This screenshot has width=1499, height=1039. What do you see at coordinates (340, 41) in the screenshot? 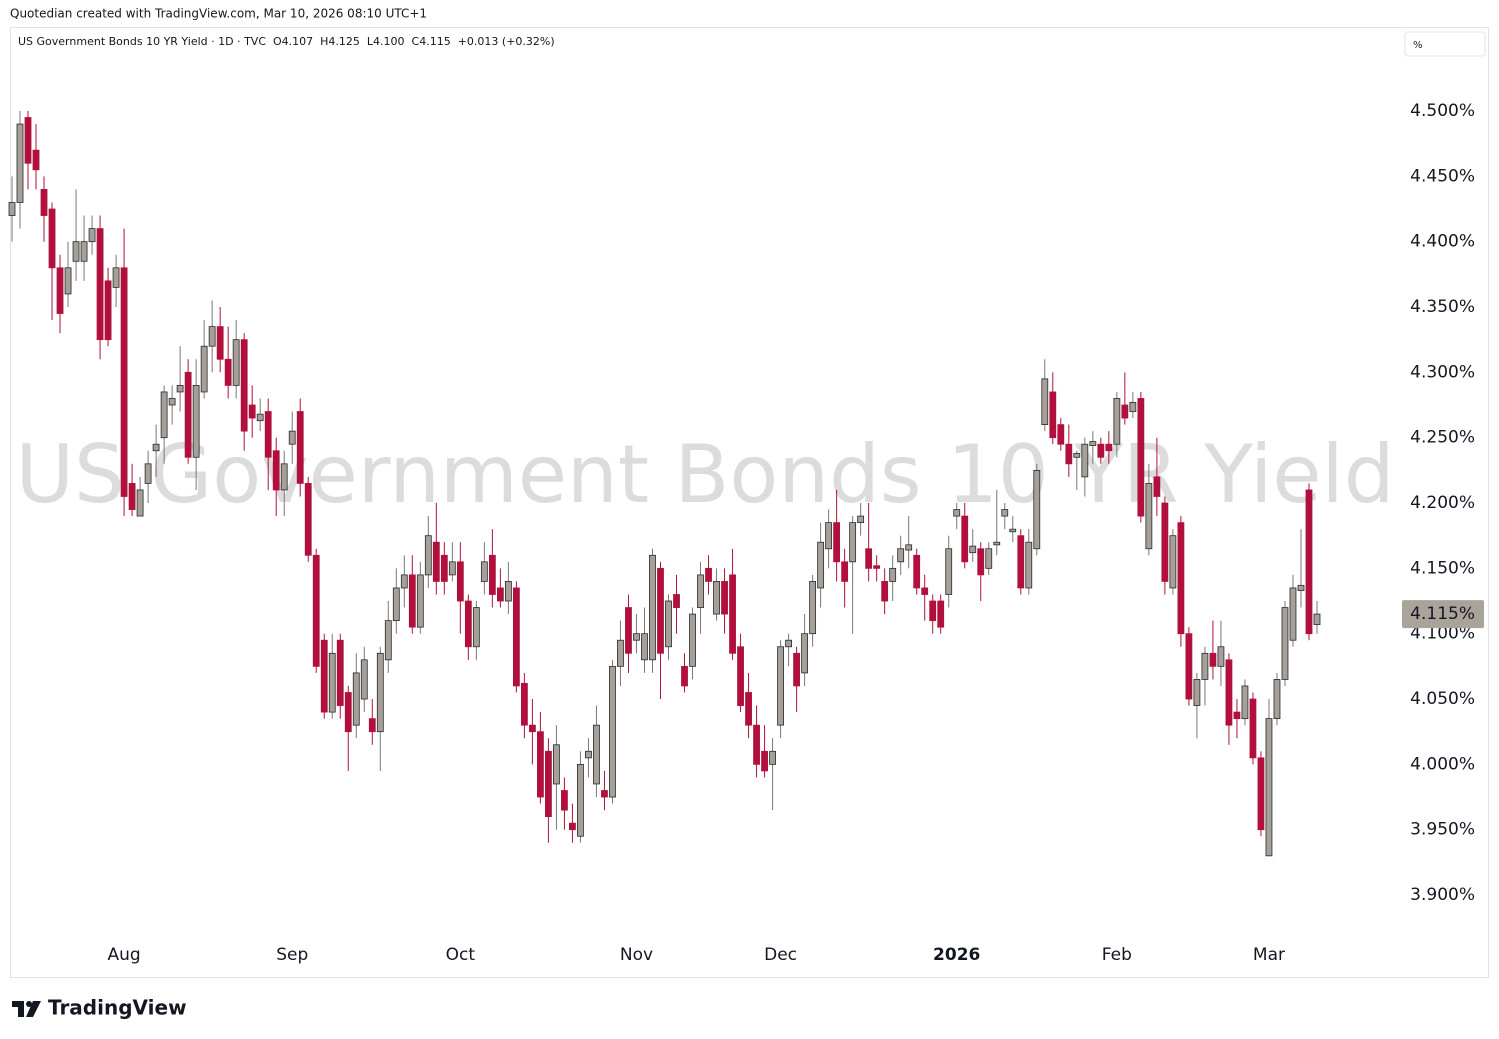
I see `legend-high: H4.125` at bounding box center [340, 41].